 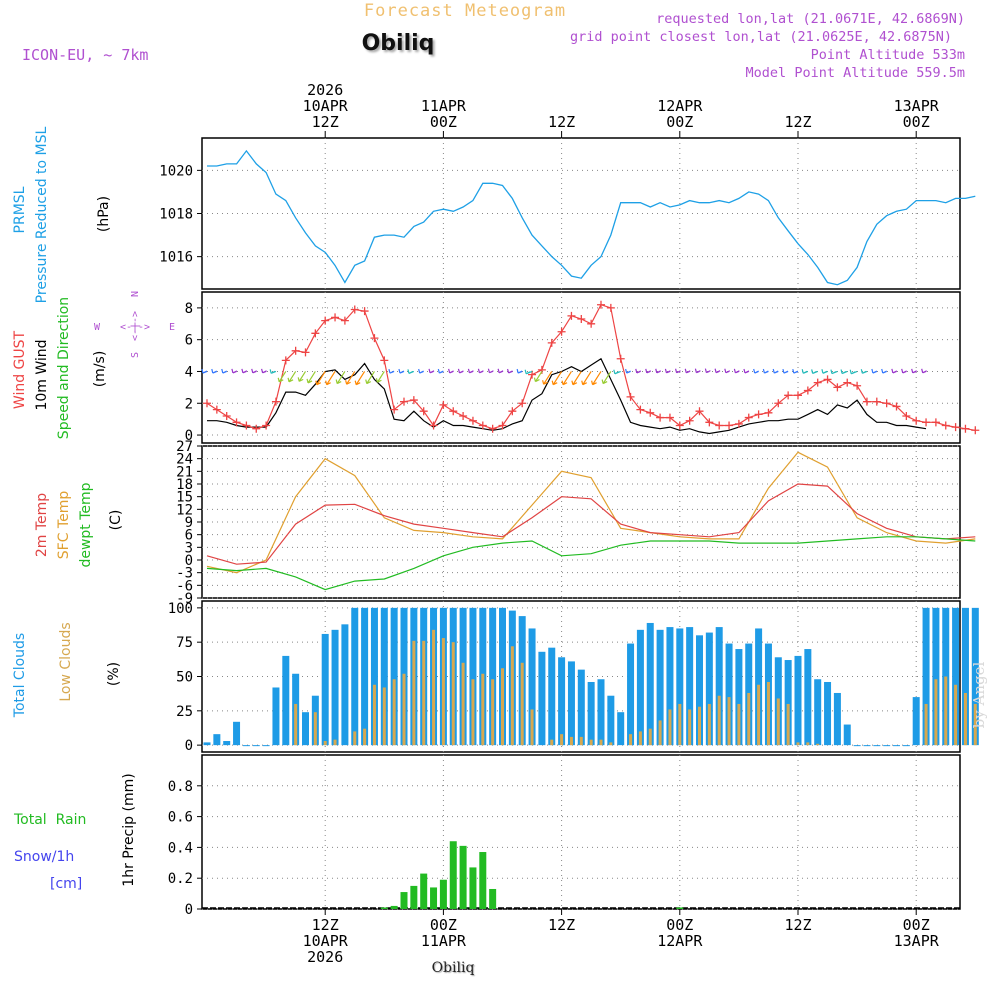 I want to click on compass-arrow-horizontal: <-|->, so click(x=135, y=327).